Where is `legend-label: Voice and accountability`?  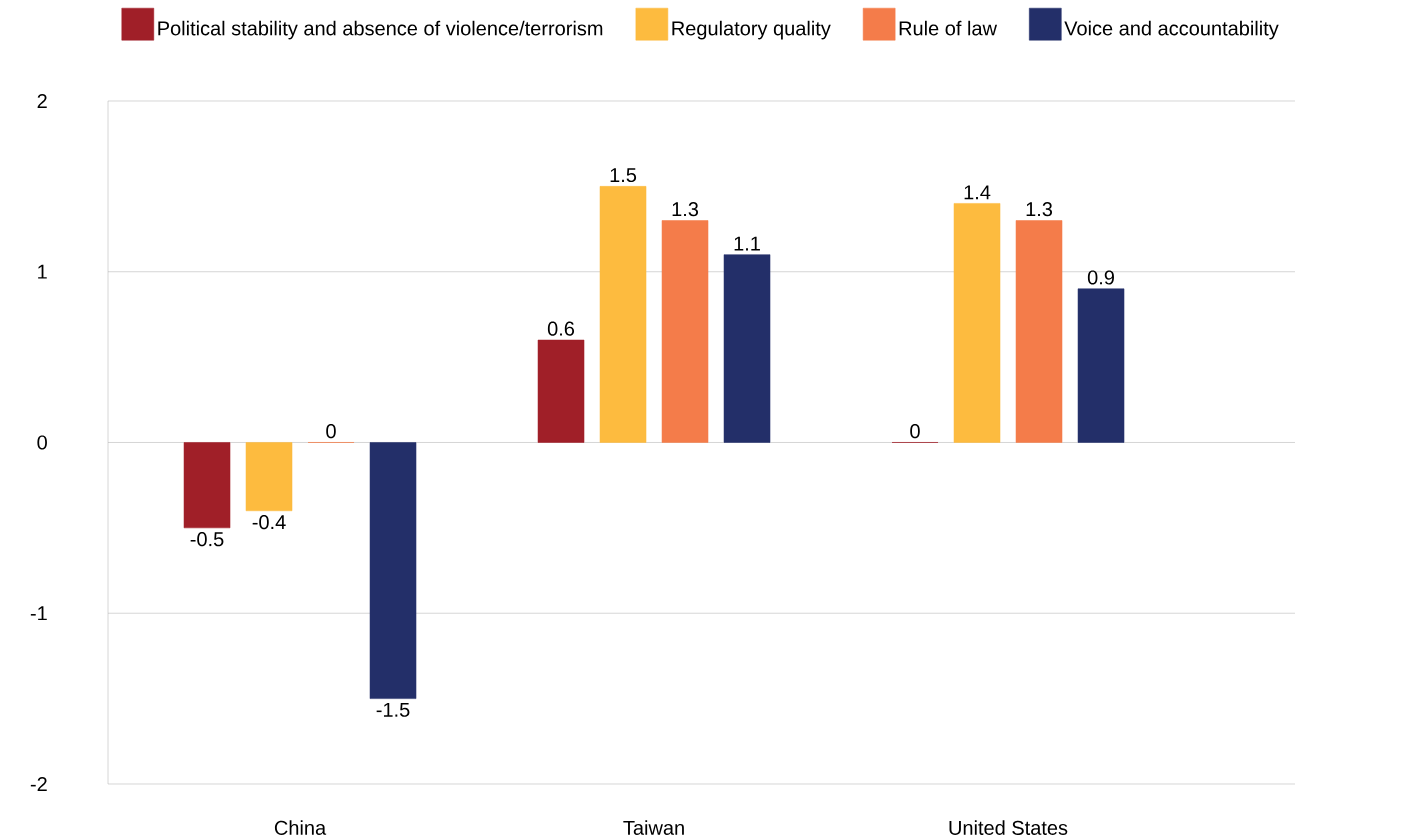
legend-label: Voice and accountability is located at coordinates (1171, 30).